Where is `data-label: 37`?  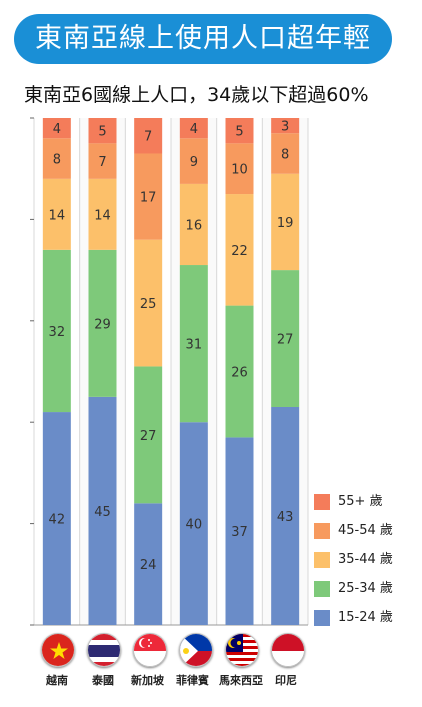
data-label: 37 is located at coordinates (239, 532).